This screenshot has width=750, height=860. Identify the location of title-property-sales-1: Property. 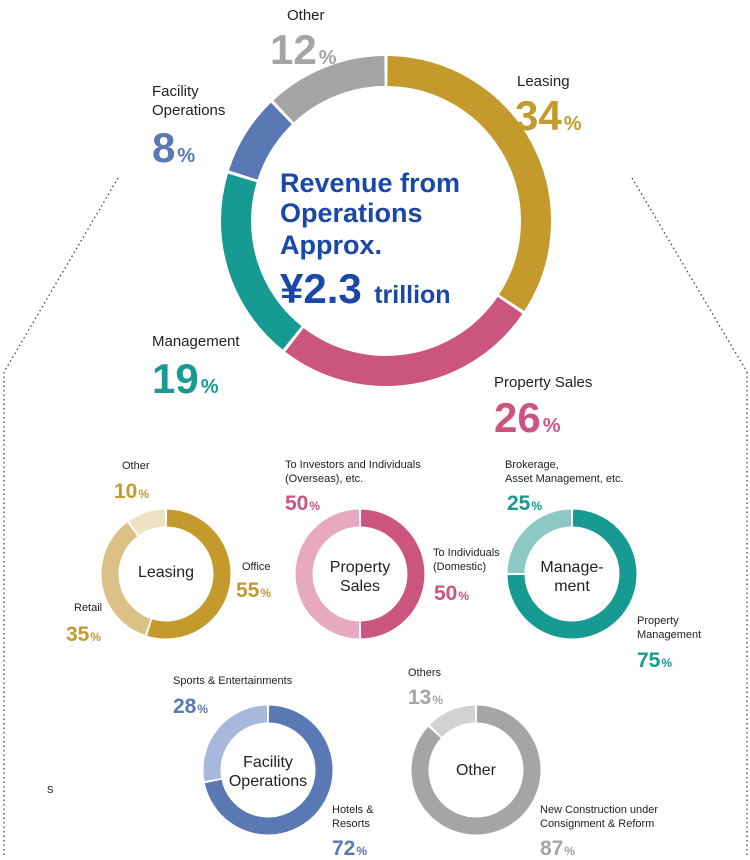
(360, 567).